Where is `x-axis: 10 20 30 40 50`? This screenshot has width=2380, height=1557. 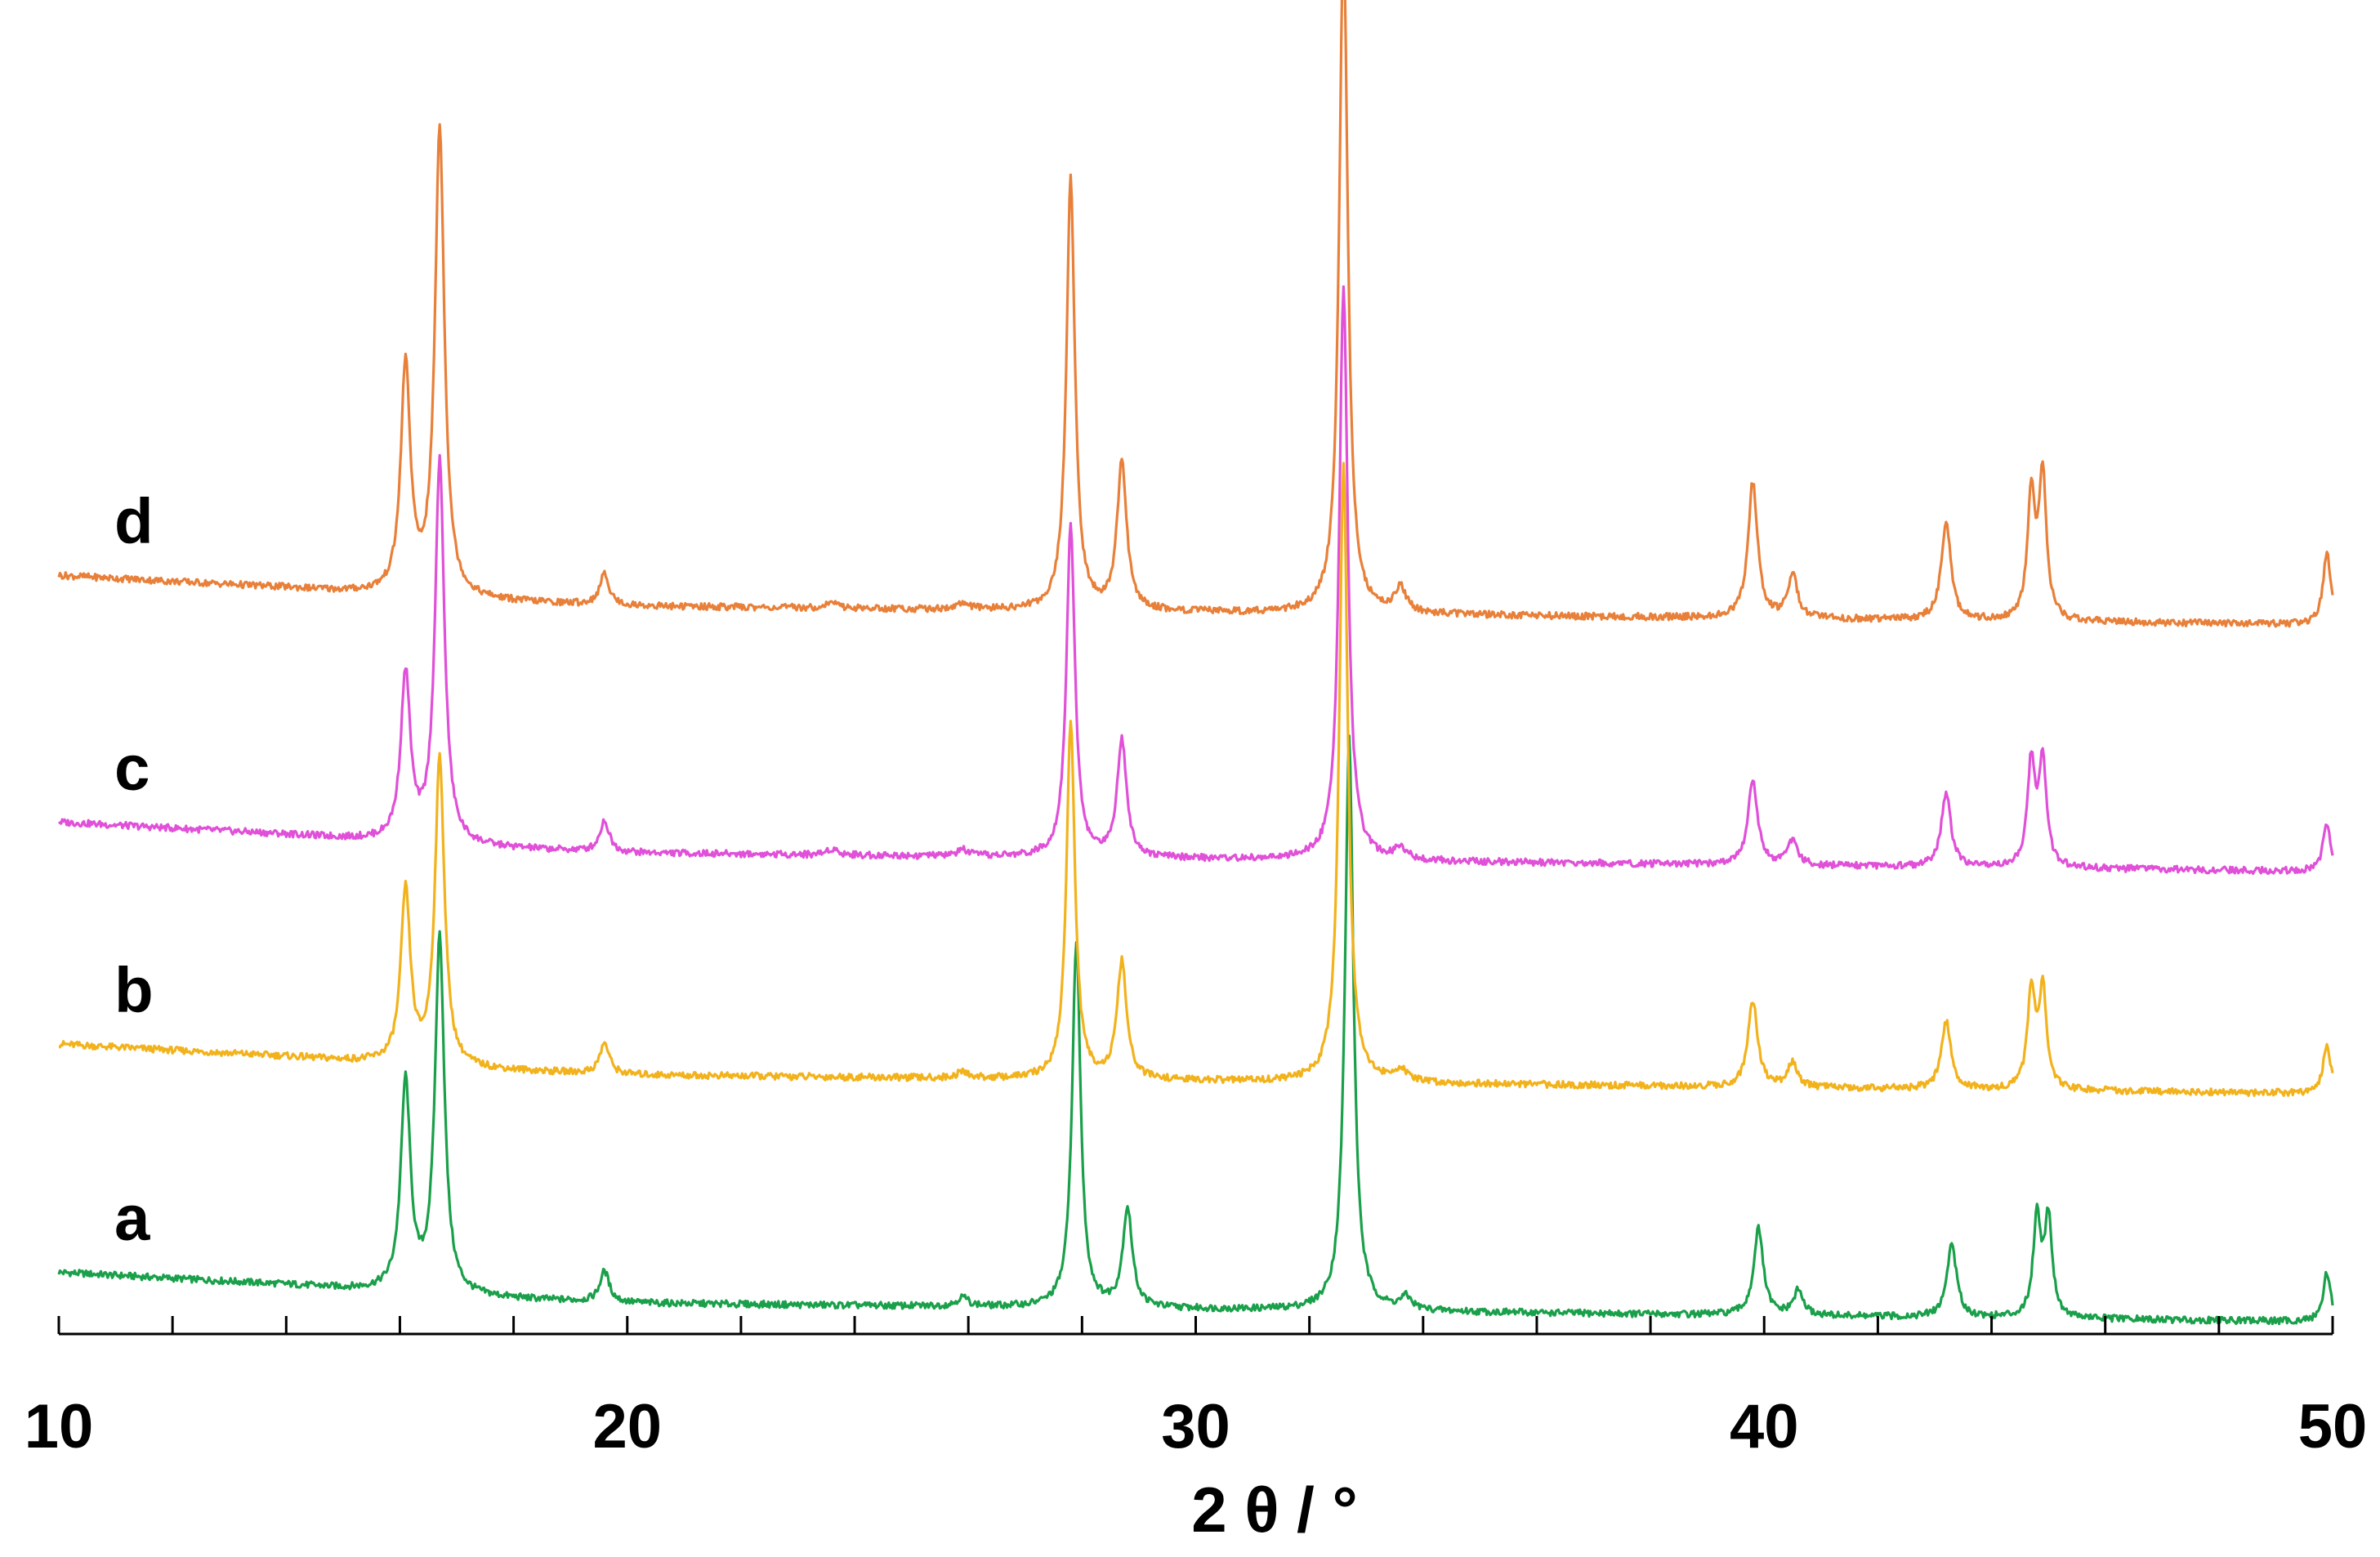 x-axis: 10 20 30 40 50 is located at coordinates (1196, 1388).